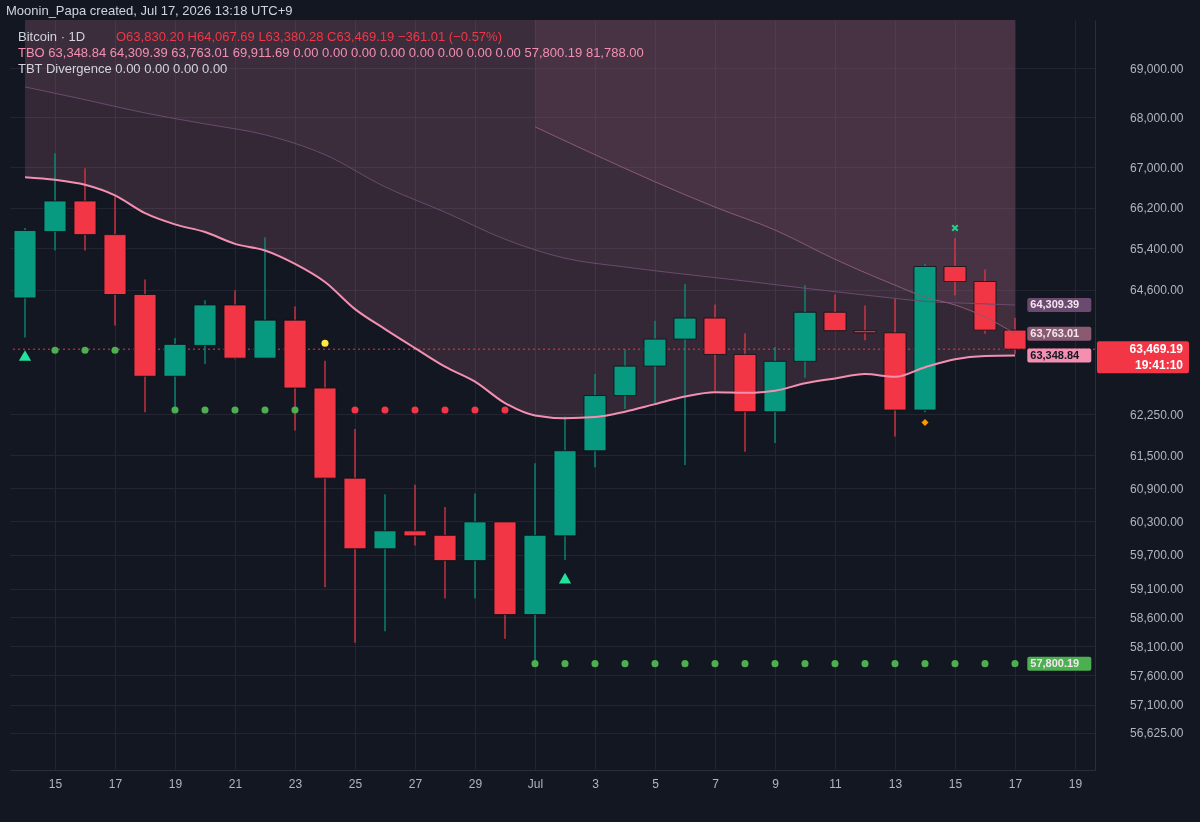 The width and height of the screenshot is (1200, 822). What do you see at coordinates (1157, 167) in the screenshot?
I see `y-tick-label: 67,000.00` at bounding box center [1157, 167].